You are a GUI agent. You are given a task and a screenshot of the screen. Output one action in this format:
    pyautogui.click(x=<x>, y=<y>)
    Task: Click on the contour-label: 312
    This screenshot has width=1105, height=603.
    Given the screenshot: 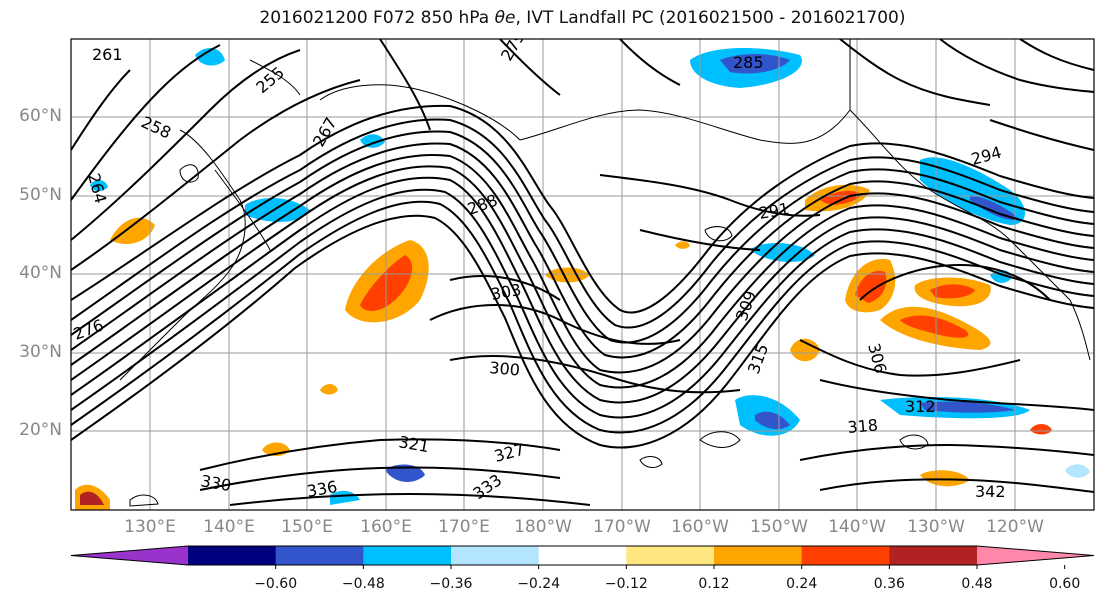 What is the action you would take?
    pyautogui.click(x=920, y=406)
    